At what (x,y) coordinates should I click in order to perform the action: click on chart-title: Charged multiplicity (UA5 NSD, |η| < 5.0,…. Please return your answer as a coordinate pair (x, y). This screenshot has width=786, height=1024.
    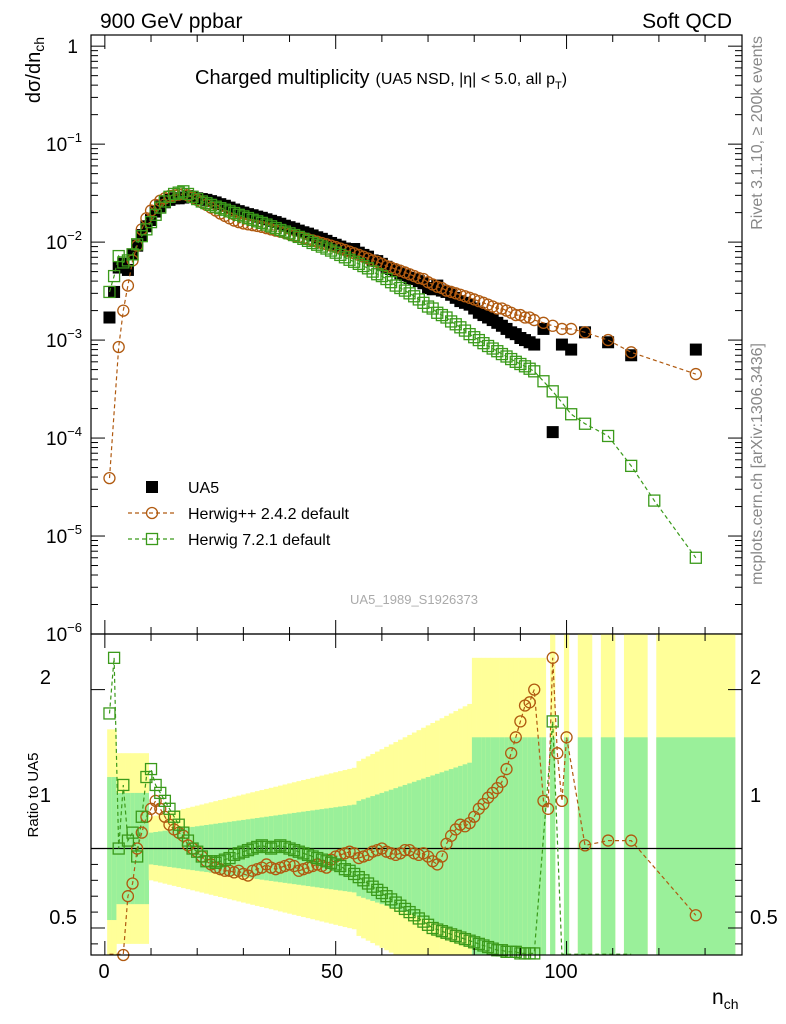
    Looking at the image, I should click on (381, 79).